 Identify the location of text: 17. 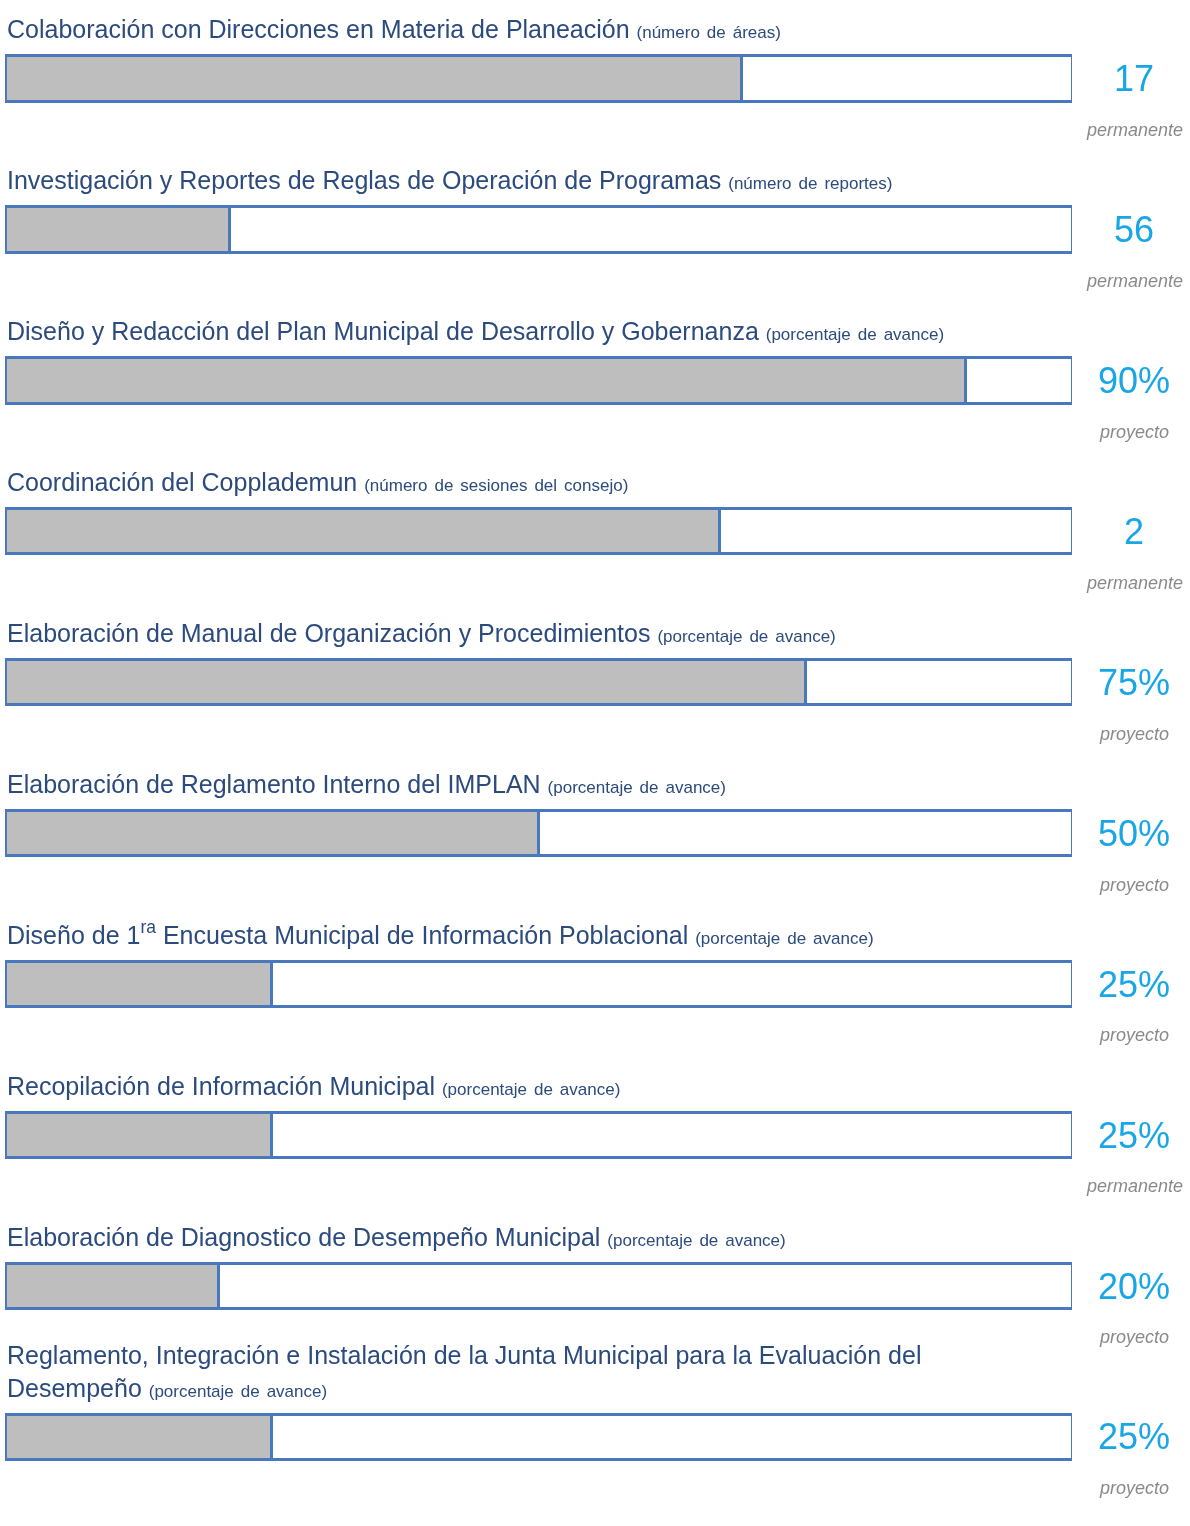
(1134, 78).